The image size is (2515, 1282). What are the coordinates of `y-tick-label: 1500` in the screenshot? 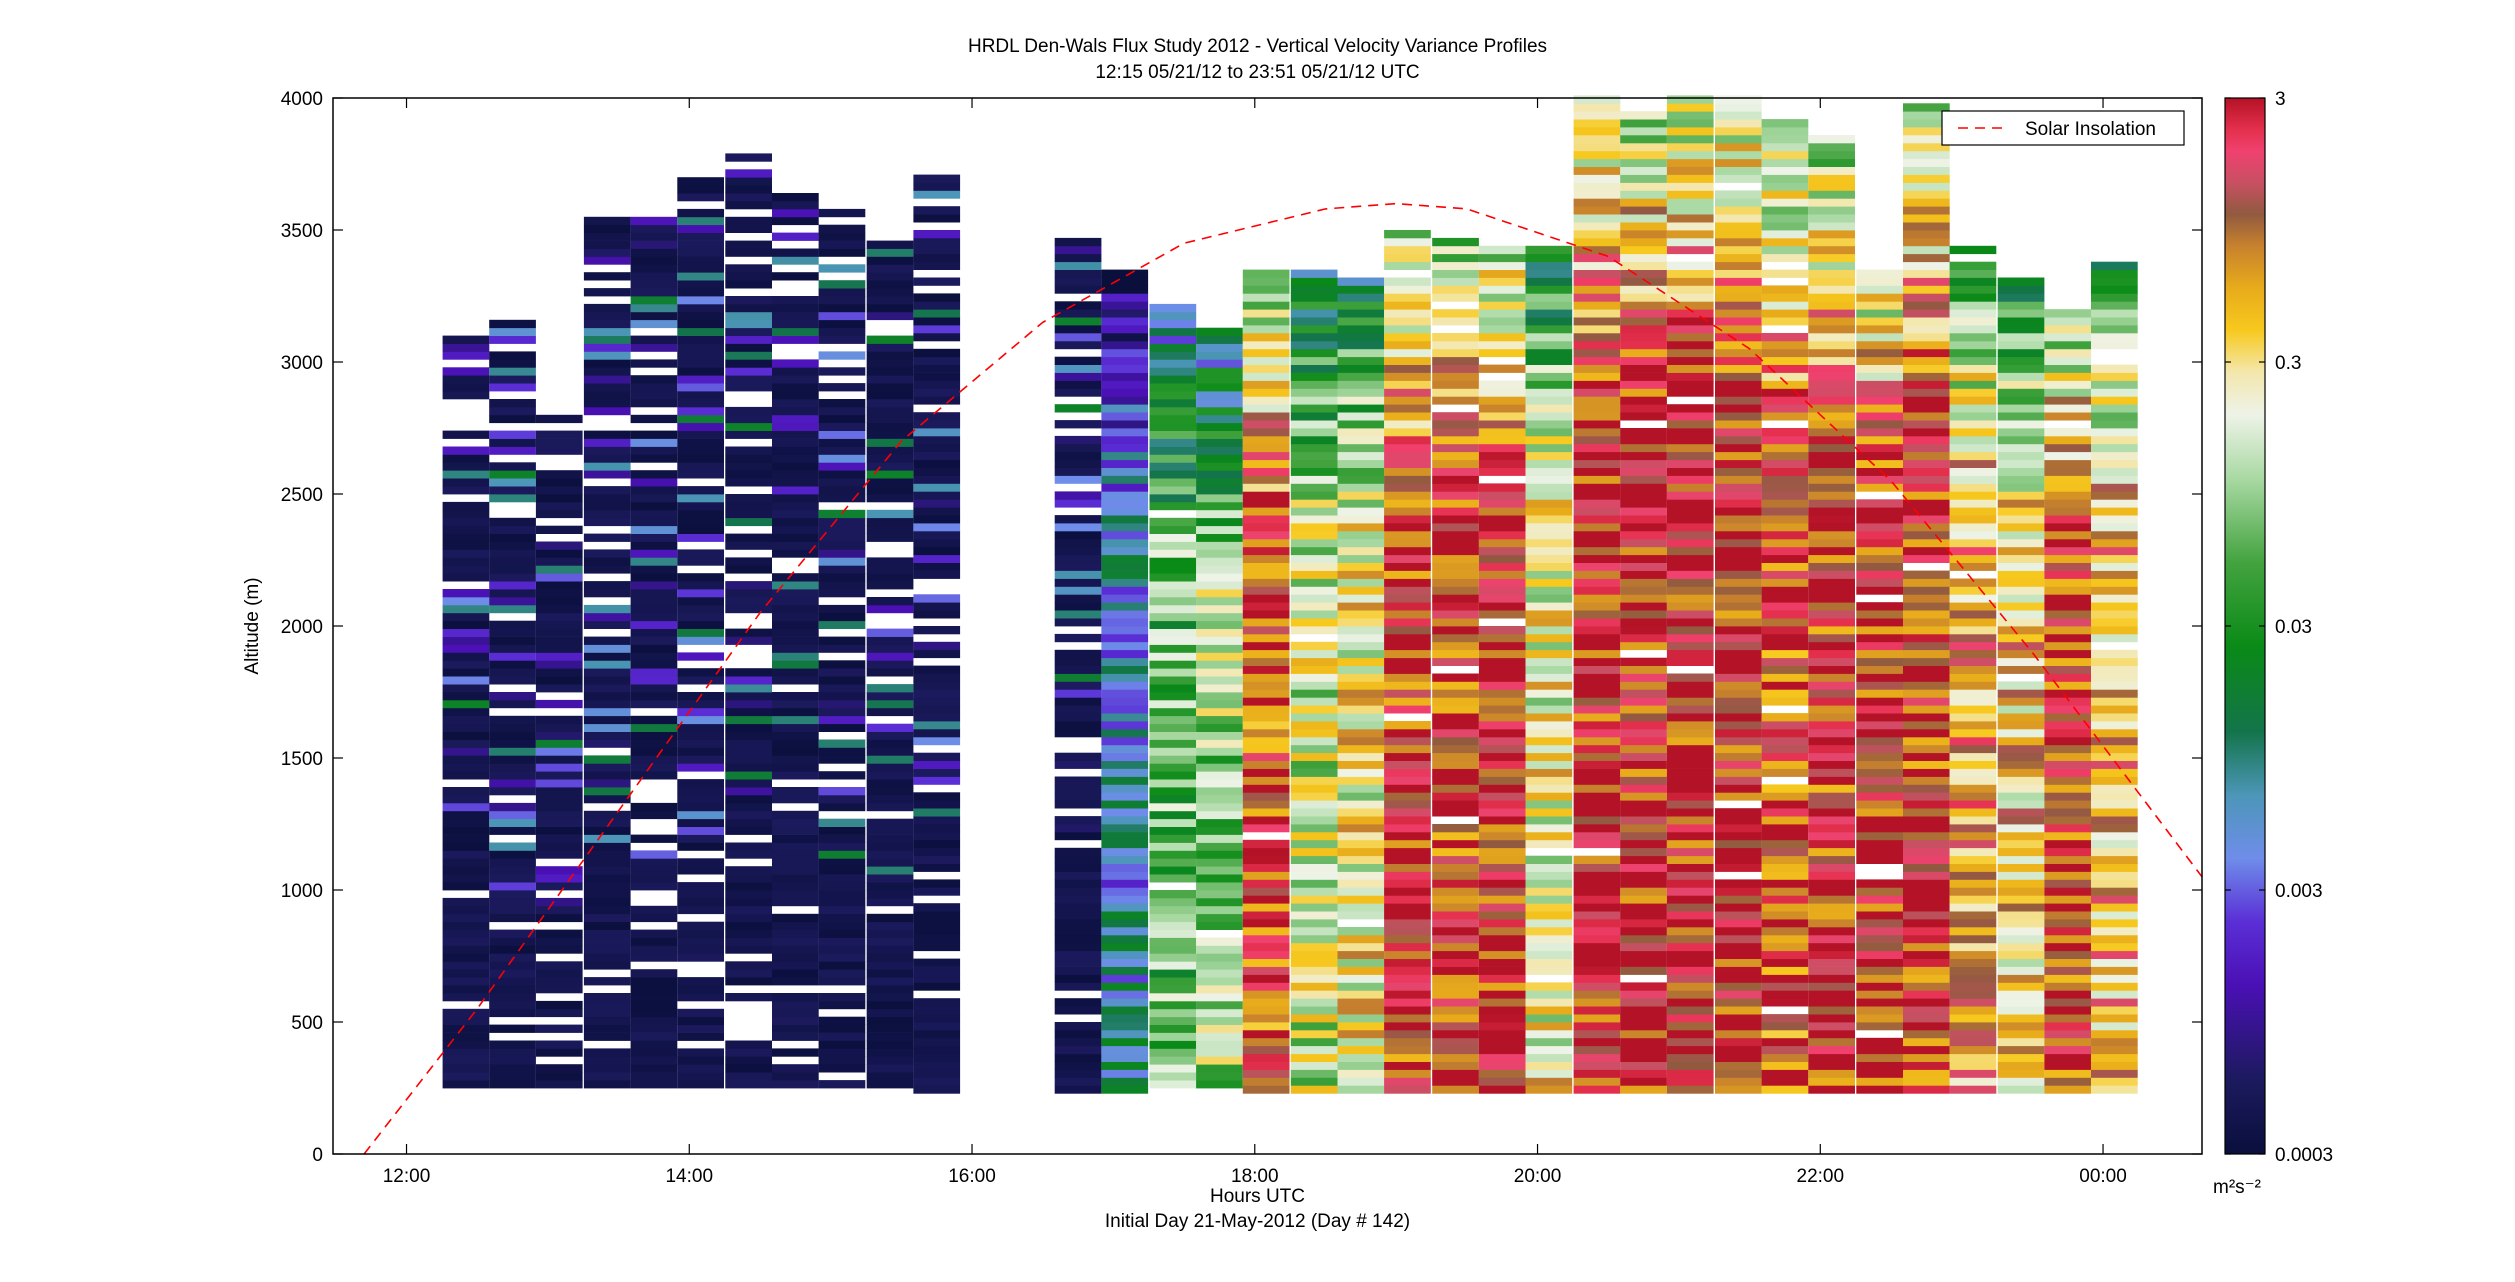 It's located at (302, 759).